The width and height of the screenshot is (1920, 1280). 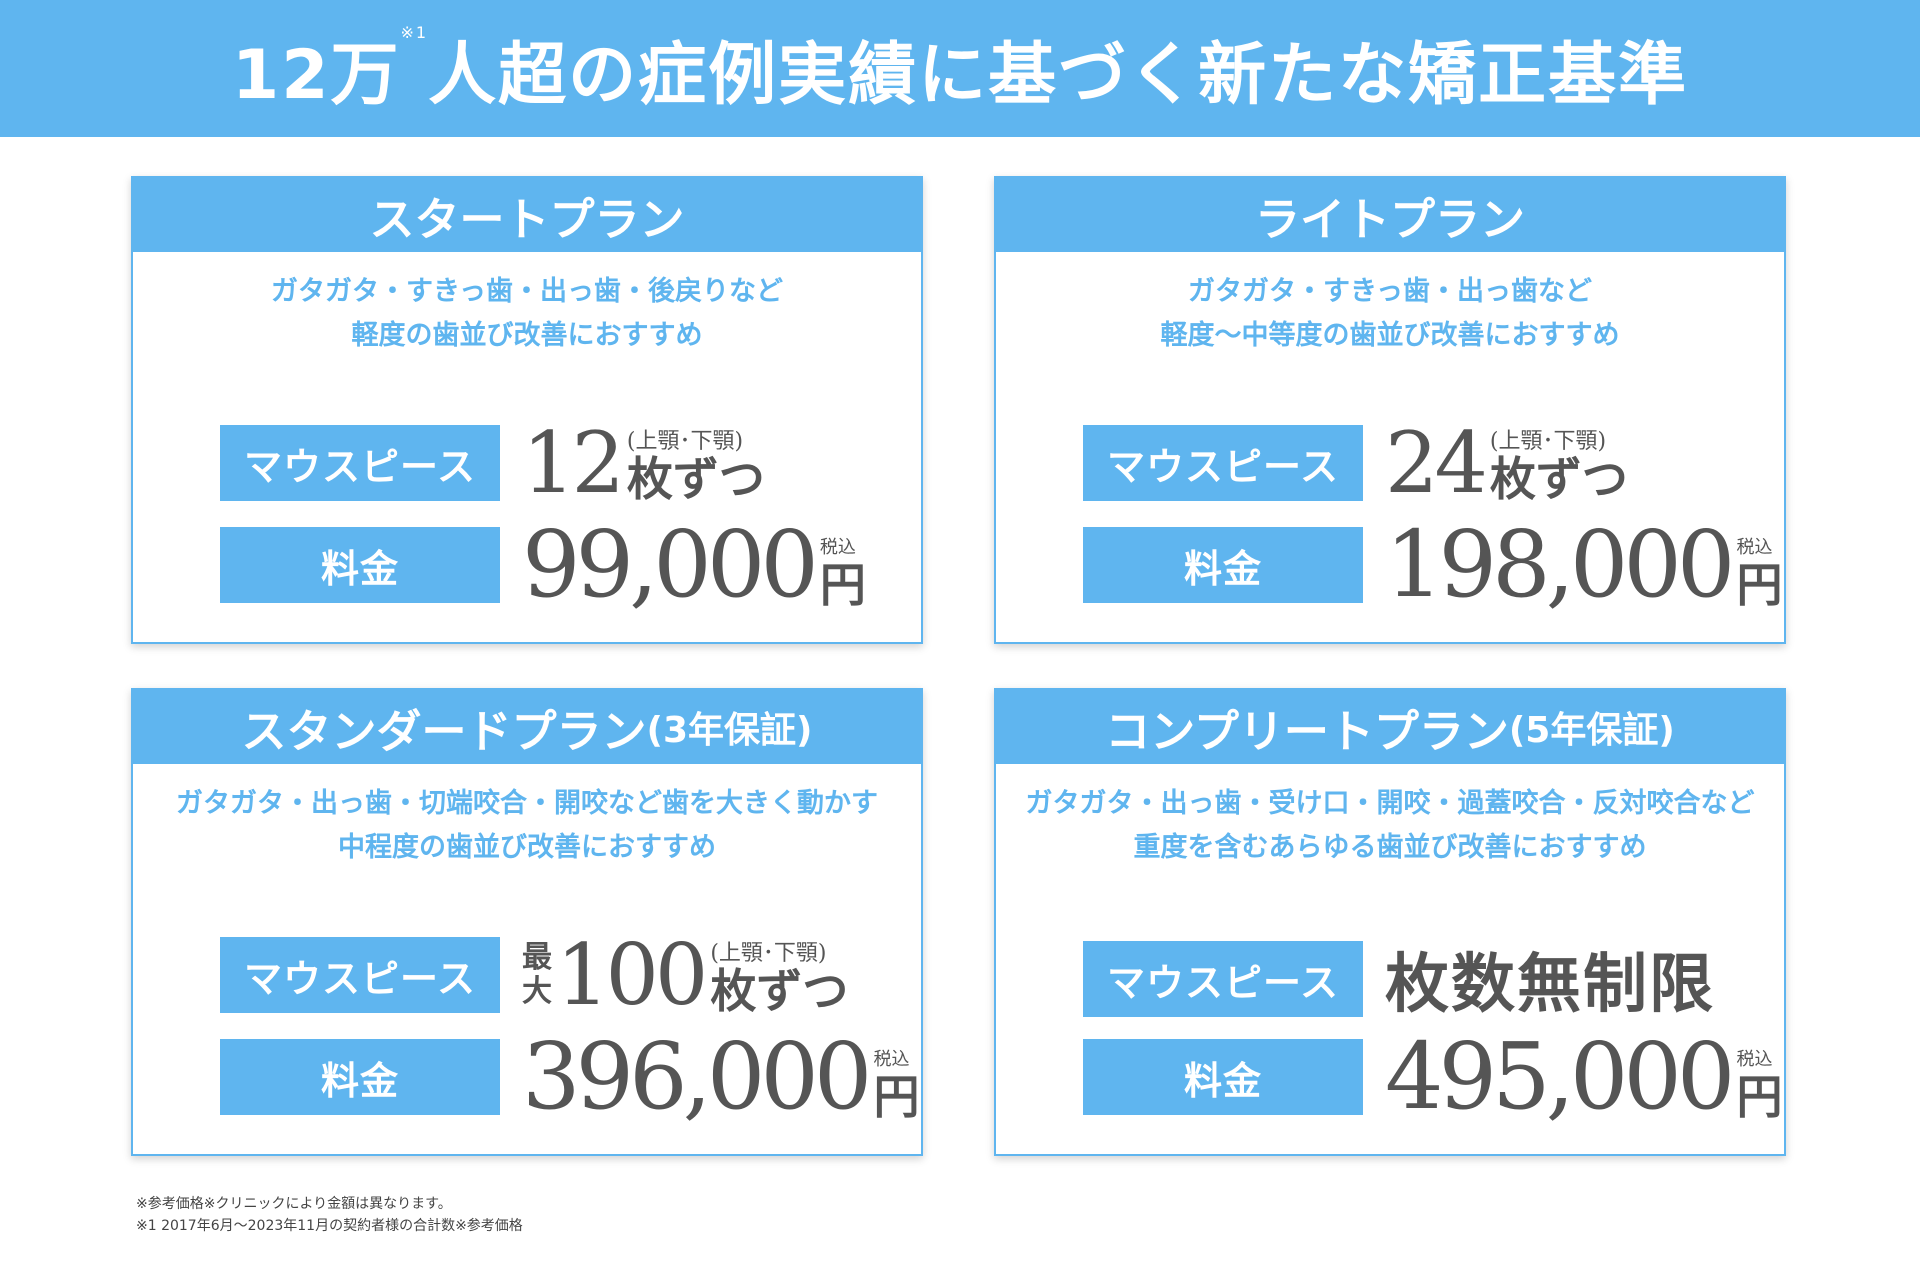 I want to click on plan-name: スタートプラン, so click(x=527, y=219).